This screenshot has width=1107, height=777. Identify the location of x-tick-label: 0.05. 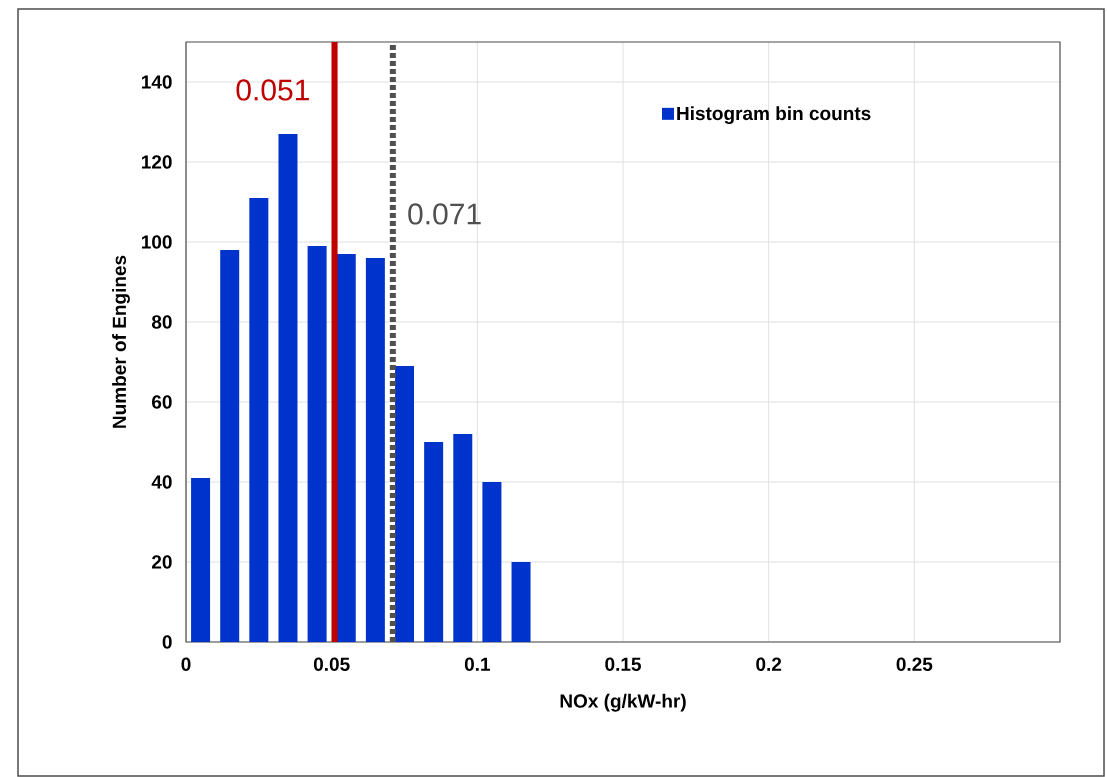
(331, 664).